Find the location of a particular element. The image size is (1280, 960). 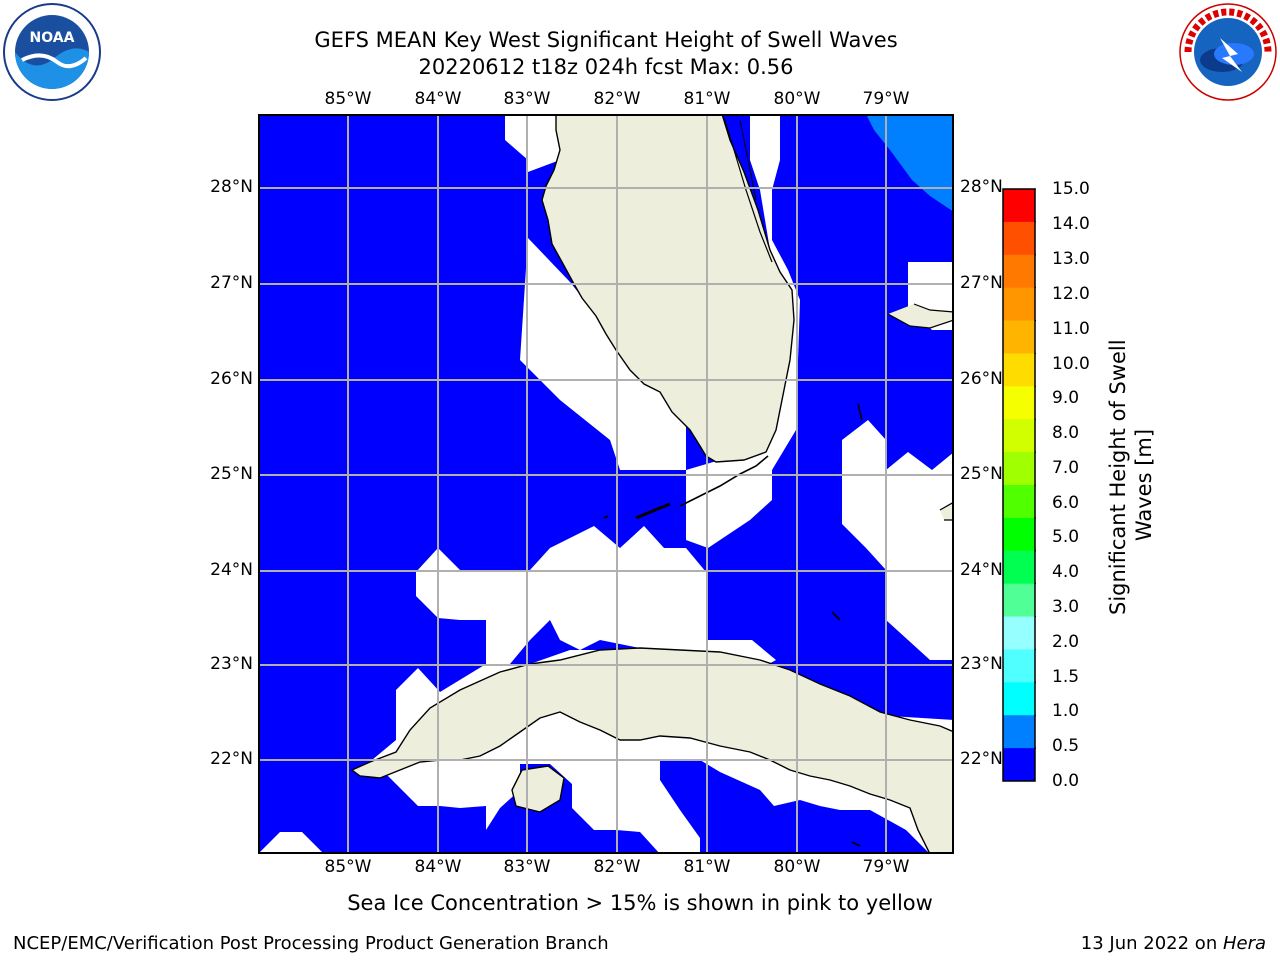

land-isle-of-youth is located at coordinates (538, 789).